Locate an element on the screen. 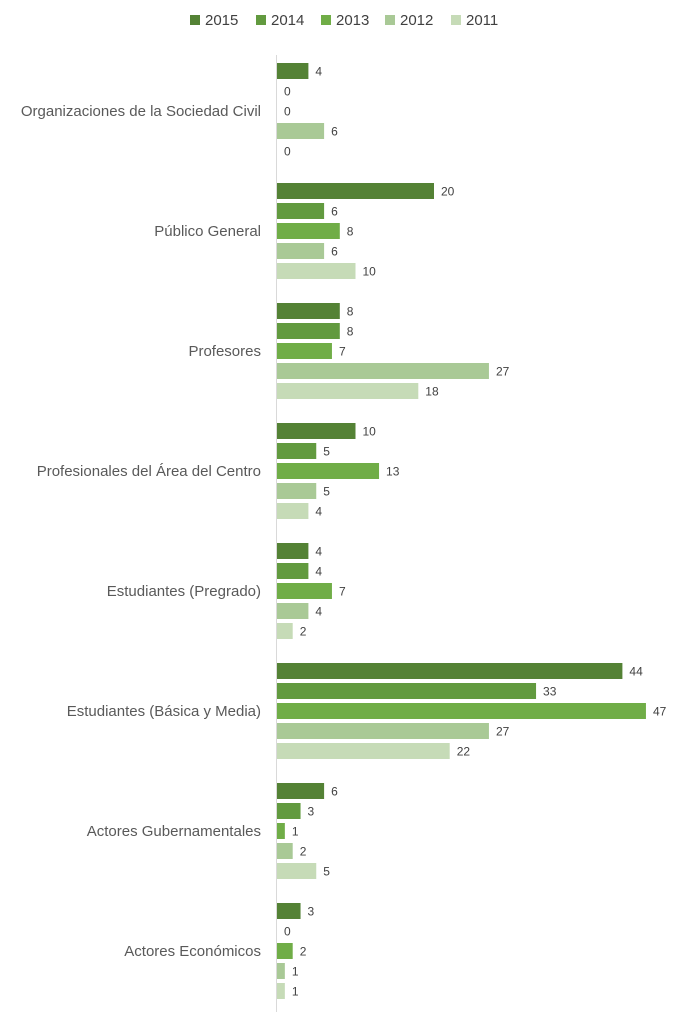 Image resolution: width=686 pixels, height=1024 pixels. legend-label-2015: 2015 is located at coordinates (221, 20).